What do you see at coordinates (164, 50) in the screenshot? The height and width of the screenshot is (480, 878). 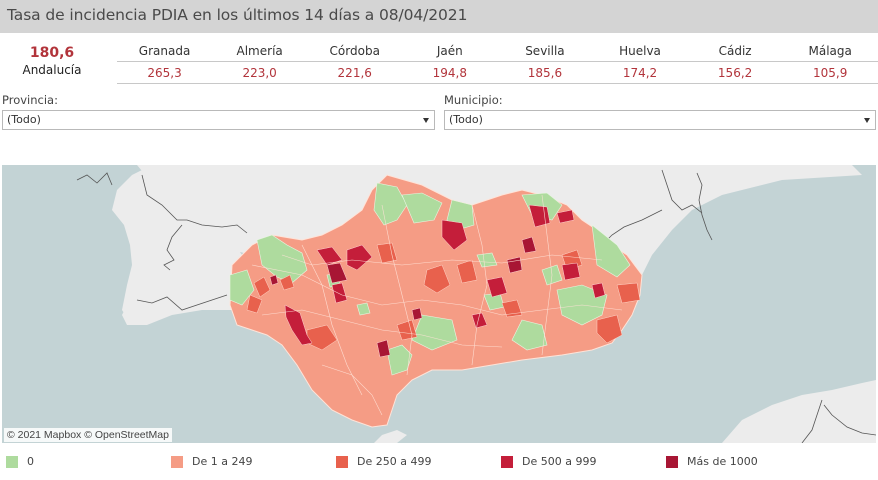 I see `province-name: Granada` at bounding box center [164, 50].